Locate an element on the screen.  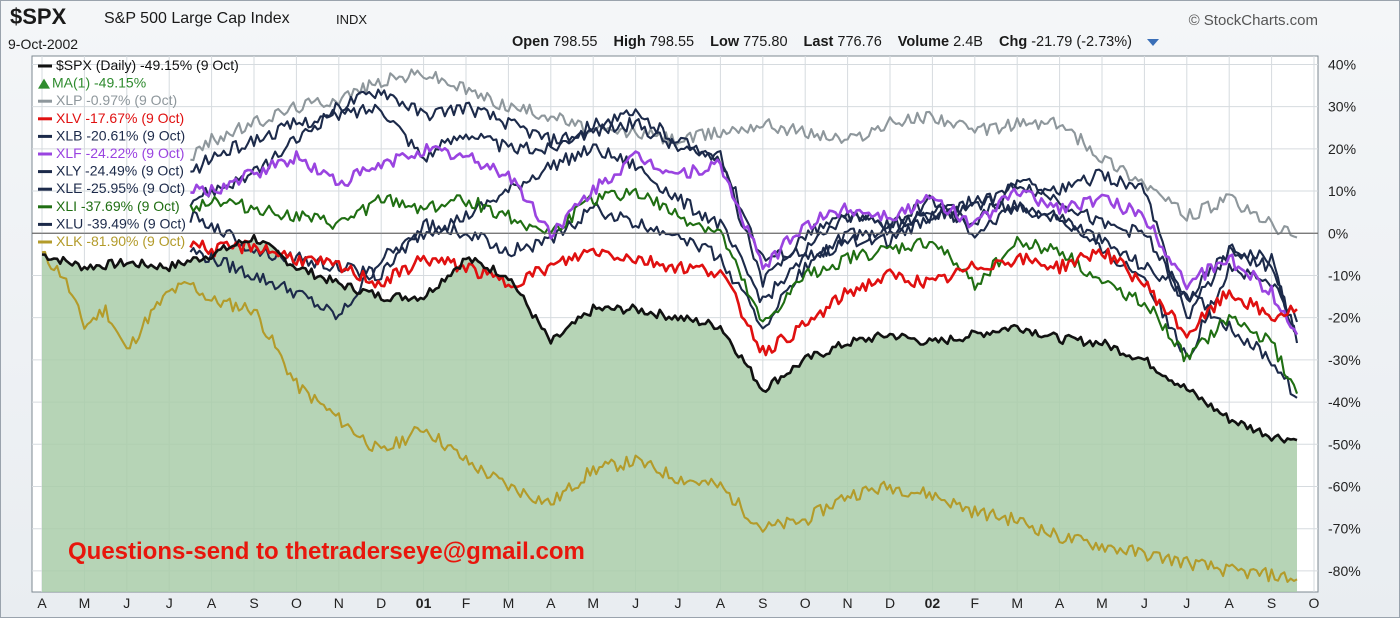
volume-value: 2.4B is located at coordinates (968, 42).